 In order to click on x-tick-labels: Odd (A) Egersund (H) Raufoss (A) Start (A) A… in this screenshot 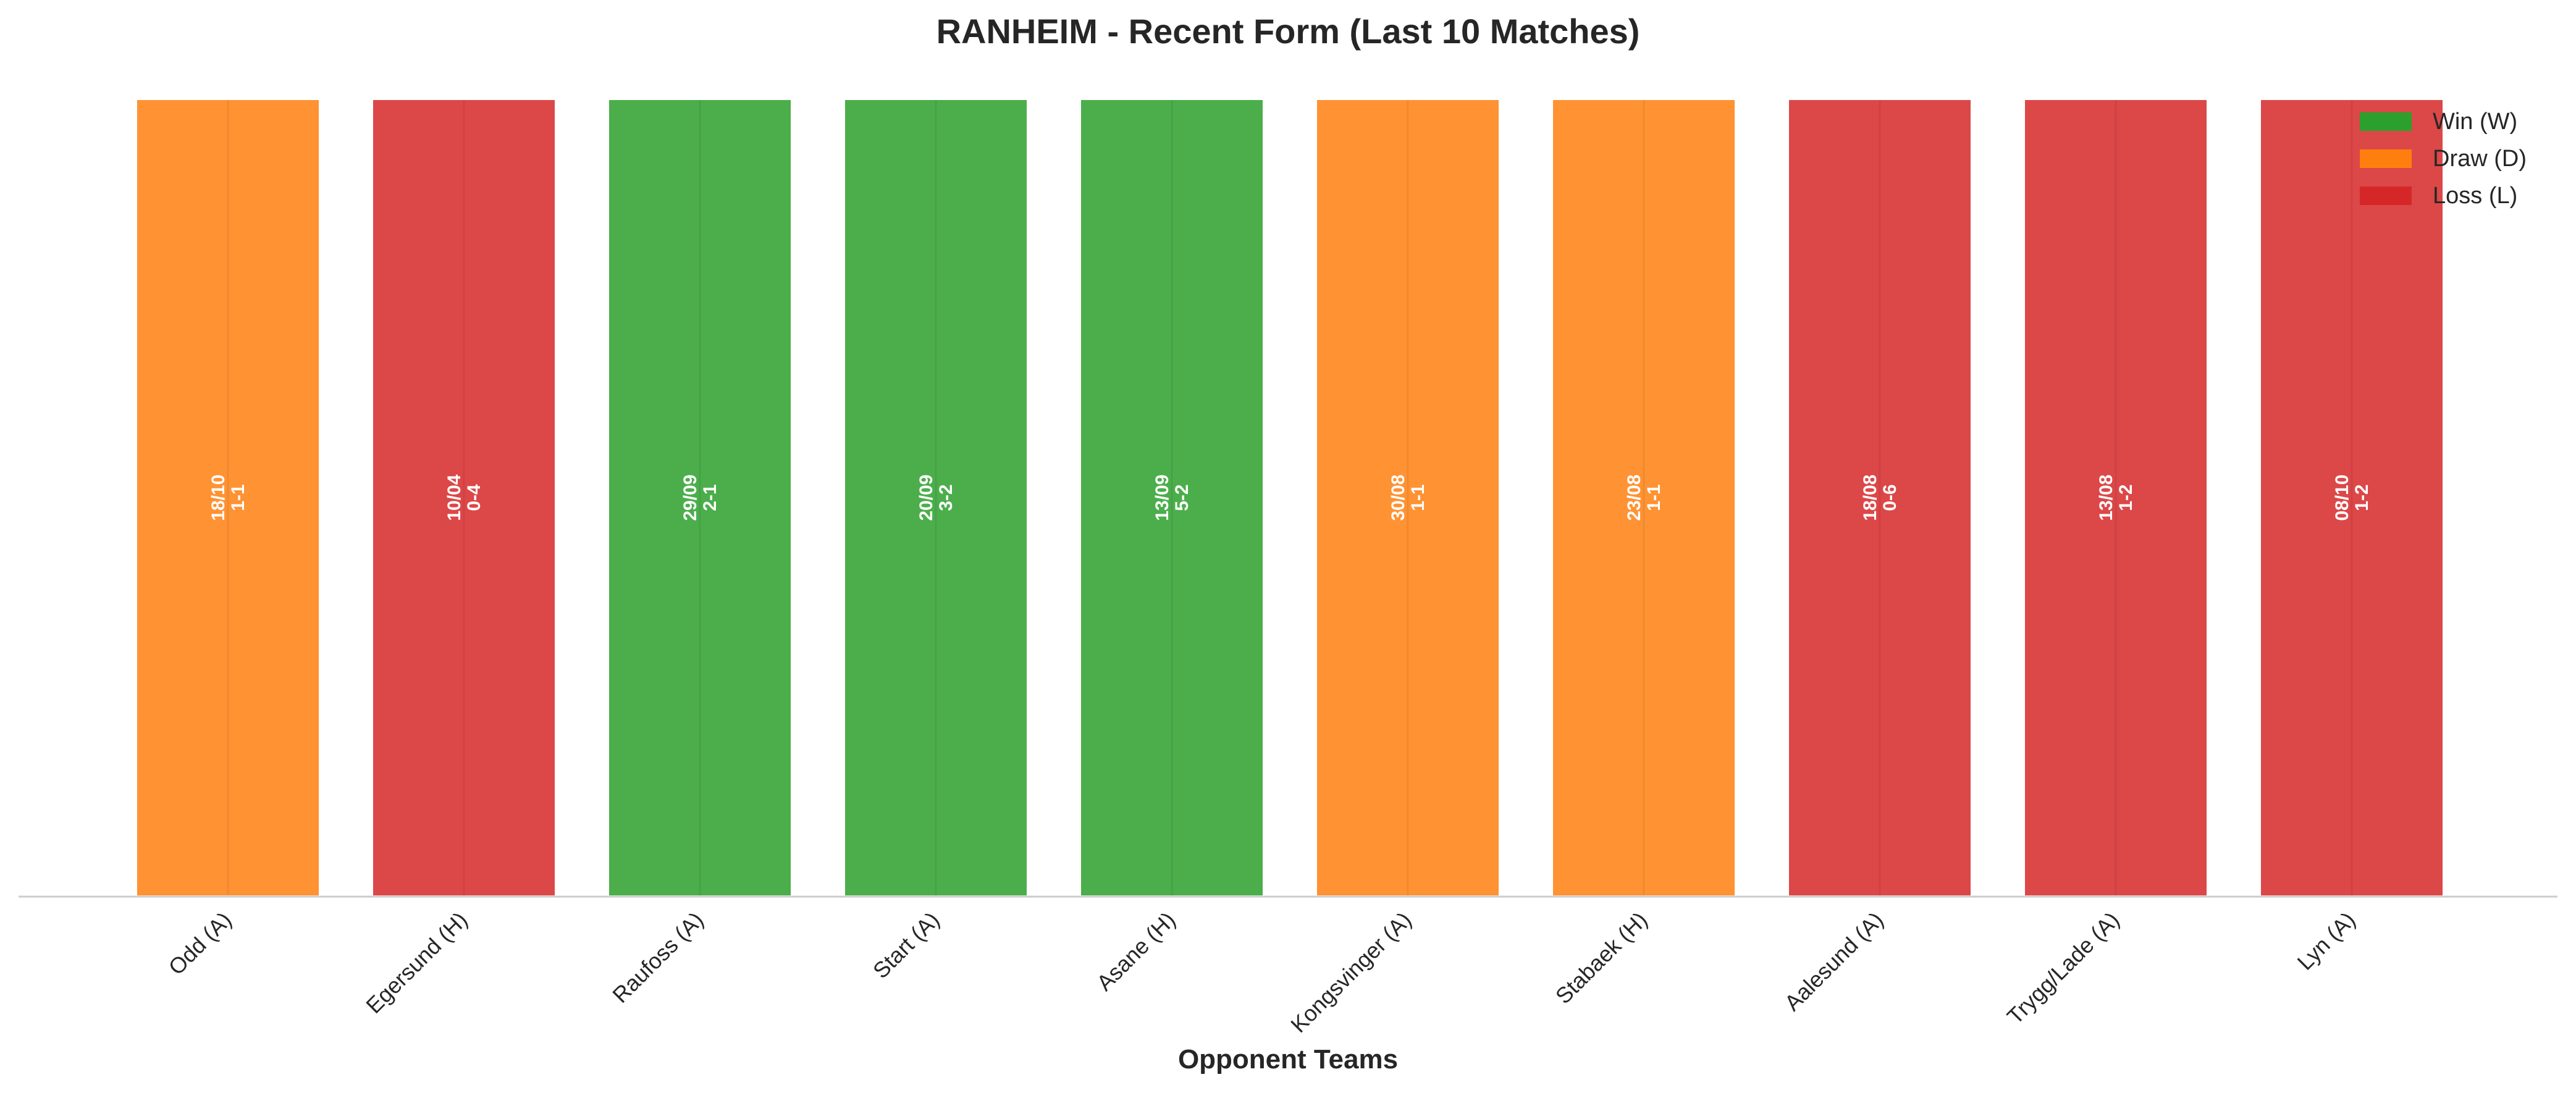, I will do `click(1262, 972)`.